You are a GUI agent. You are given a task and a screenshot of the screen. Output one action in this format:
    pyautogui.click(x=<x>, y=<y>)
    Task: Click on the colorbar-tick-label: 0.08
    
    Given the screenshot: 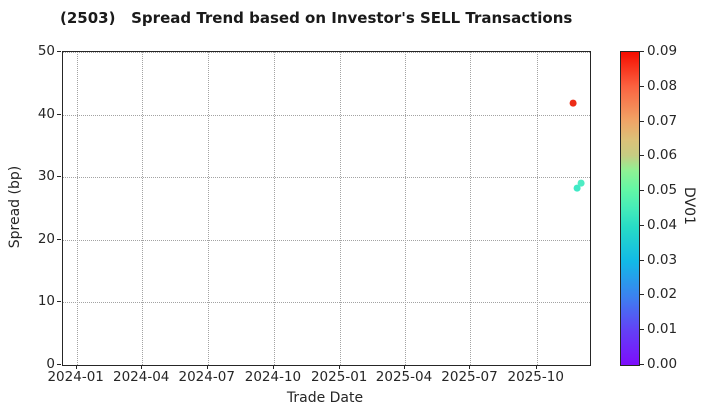 What is the action you would take?
    pyautogui.click(x=662, y=85)
    